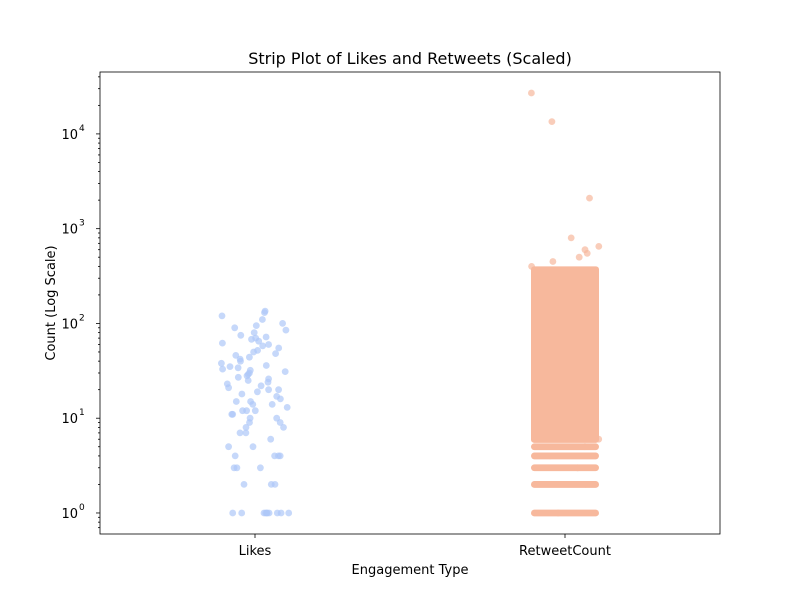 Image resolution: width=800 pixels, height=604 pixels. Describe the element at coordinates (82, 413) in the screenshot. I see `y-tick-exponent: 1` at that location.